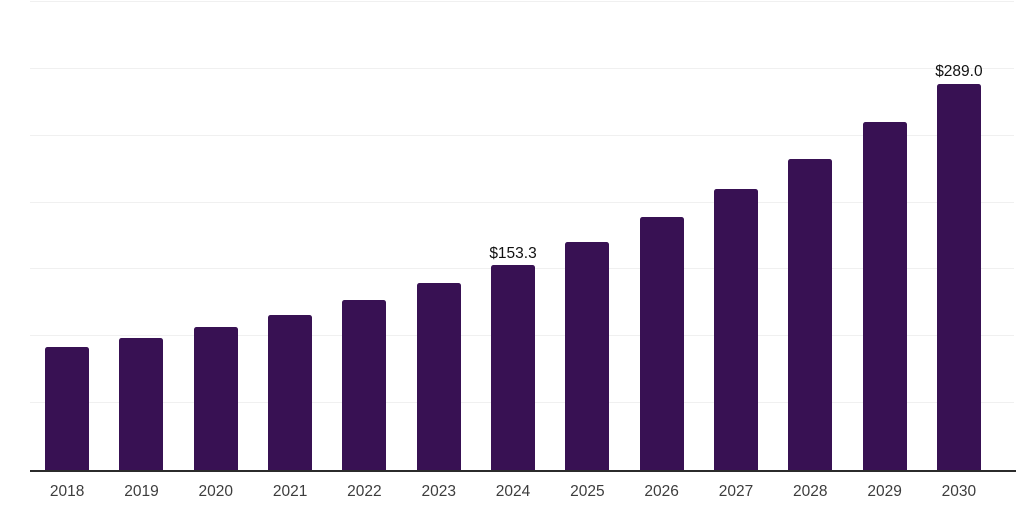 Image resolution: width=1024 pixels, height=512 pixels. What do you see at coordinates (810, 491) in the screenshot?
I see `x-tick-label: 2028` at bounding box center [810, 491].